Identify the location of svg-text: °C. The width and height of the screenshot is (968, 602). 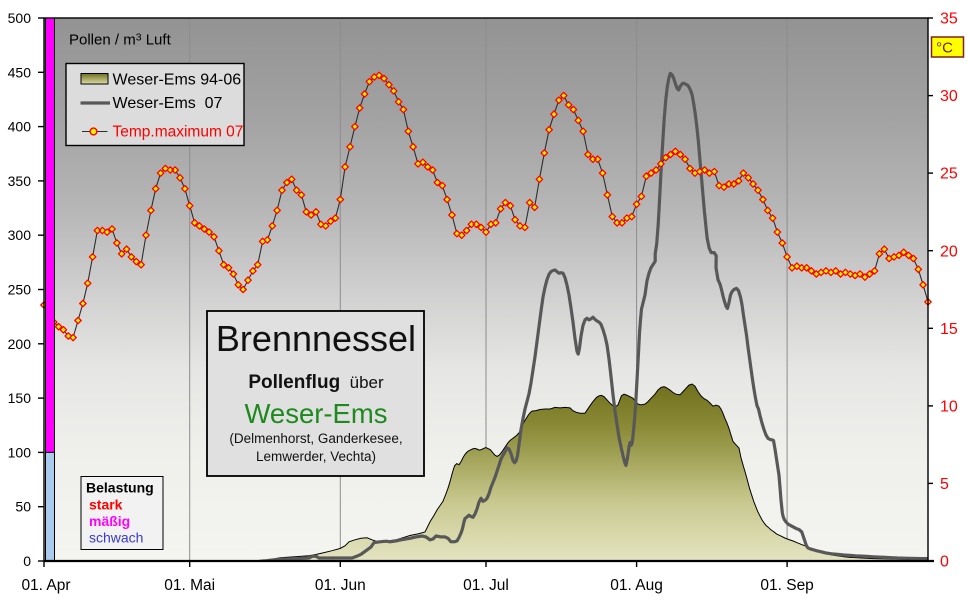
(944, 48).